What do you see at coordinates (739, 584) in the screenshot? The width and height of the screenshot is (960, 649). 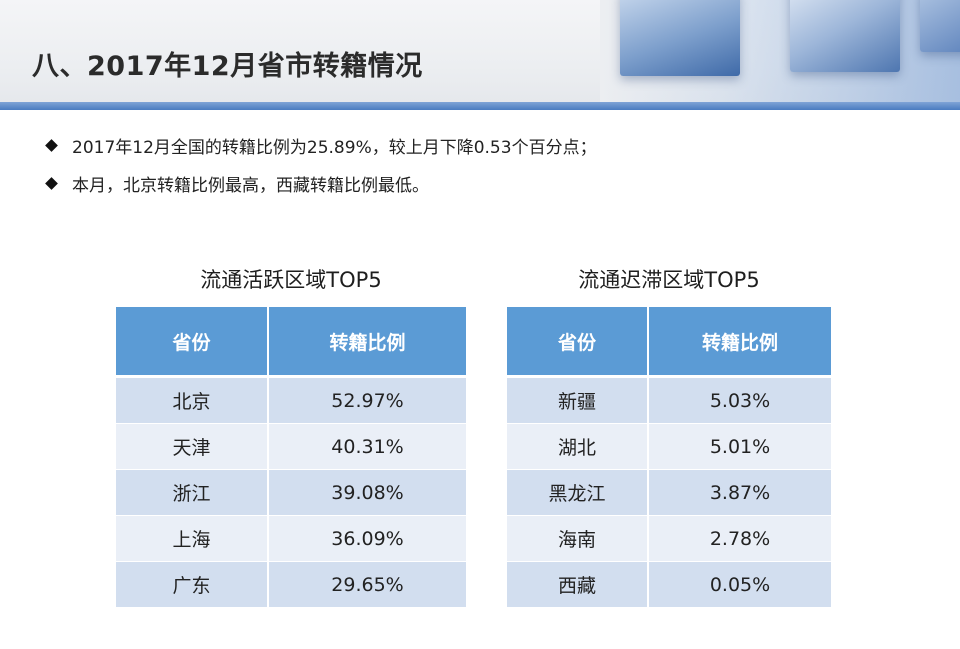 I see `ratio-cell: 0.05%` at bounding box center [739, 584].